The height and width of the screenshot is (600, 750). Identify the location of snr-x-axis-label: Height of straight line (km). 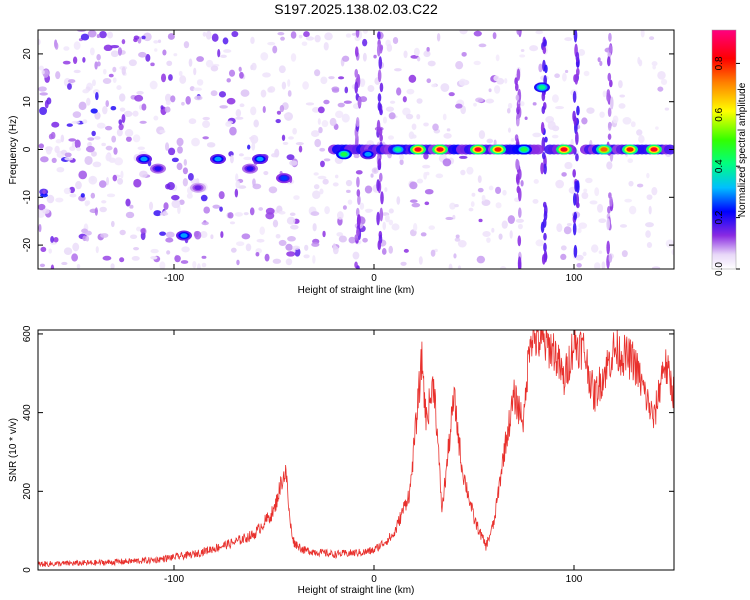
(356, 590).